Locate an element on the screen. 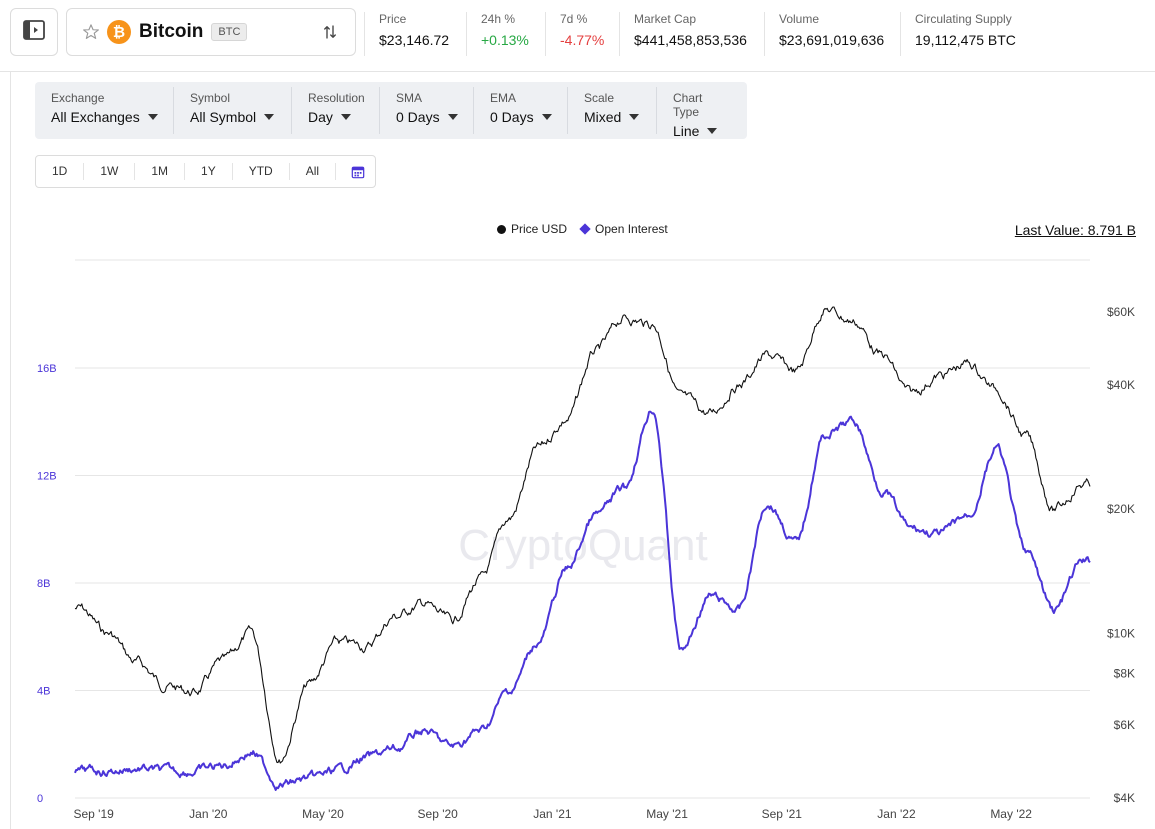 This screenshot has width=1155, height=829. asset-selector: ₿ Bitcoin BTC is located at coordinates (211, 32).